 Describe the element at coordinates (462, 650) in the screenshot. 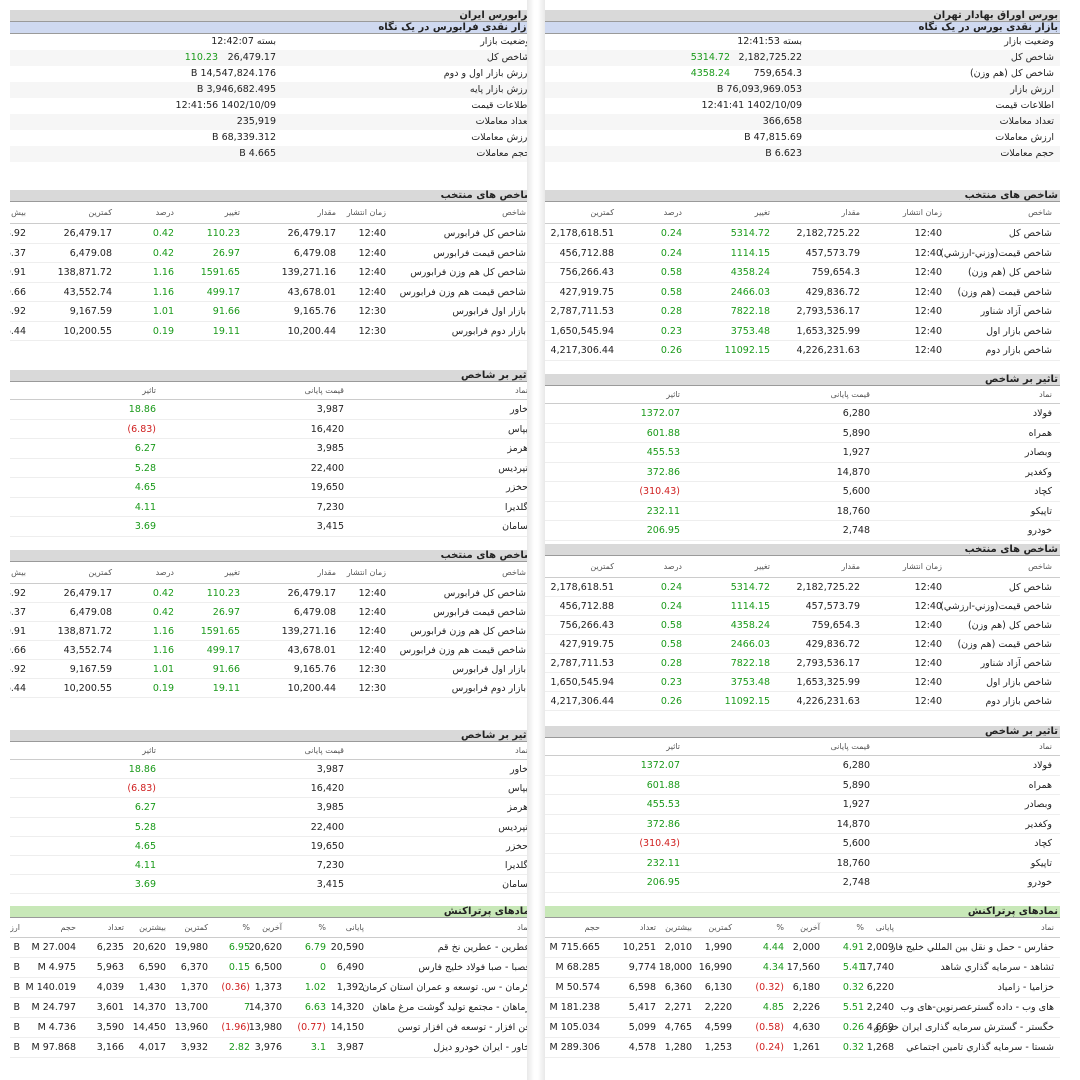

I see `index-name: شاخص قیمت هم وزن فرابورس` at that location.